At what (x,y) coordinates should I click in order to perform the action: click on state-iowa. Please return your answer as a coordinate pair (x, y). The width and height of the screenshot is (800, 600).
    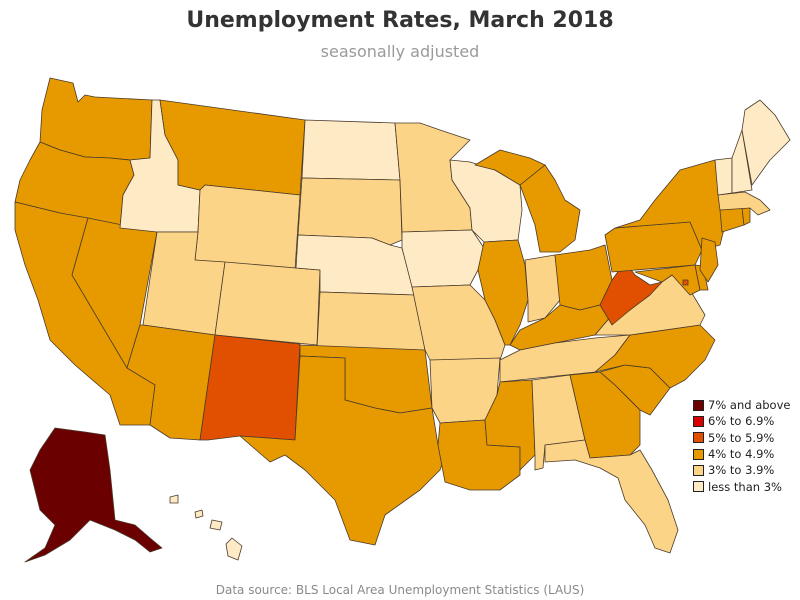
    Looking at the image, I should click on (443, 258).